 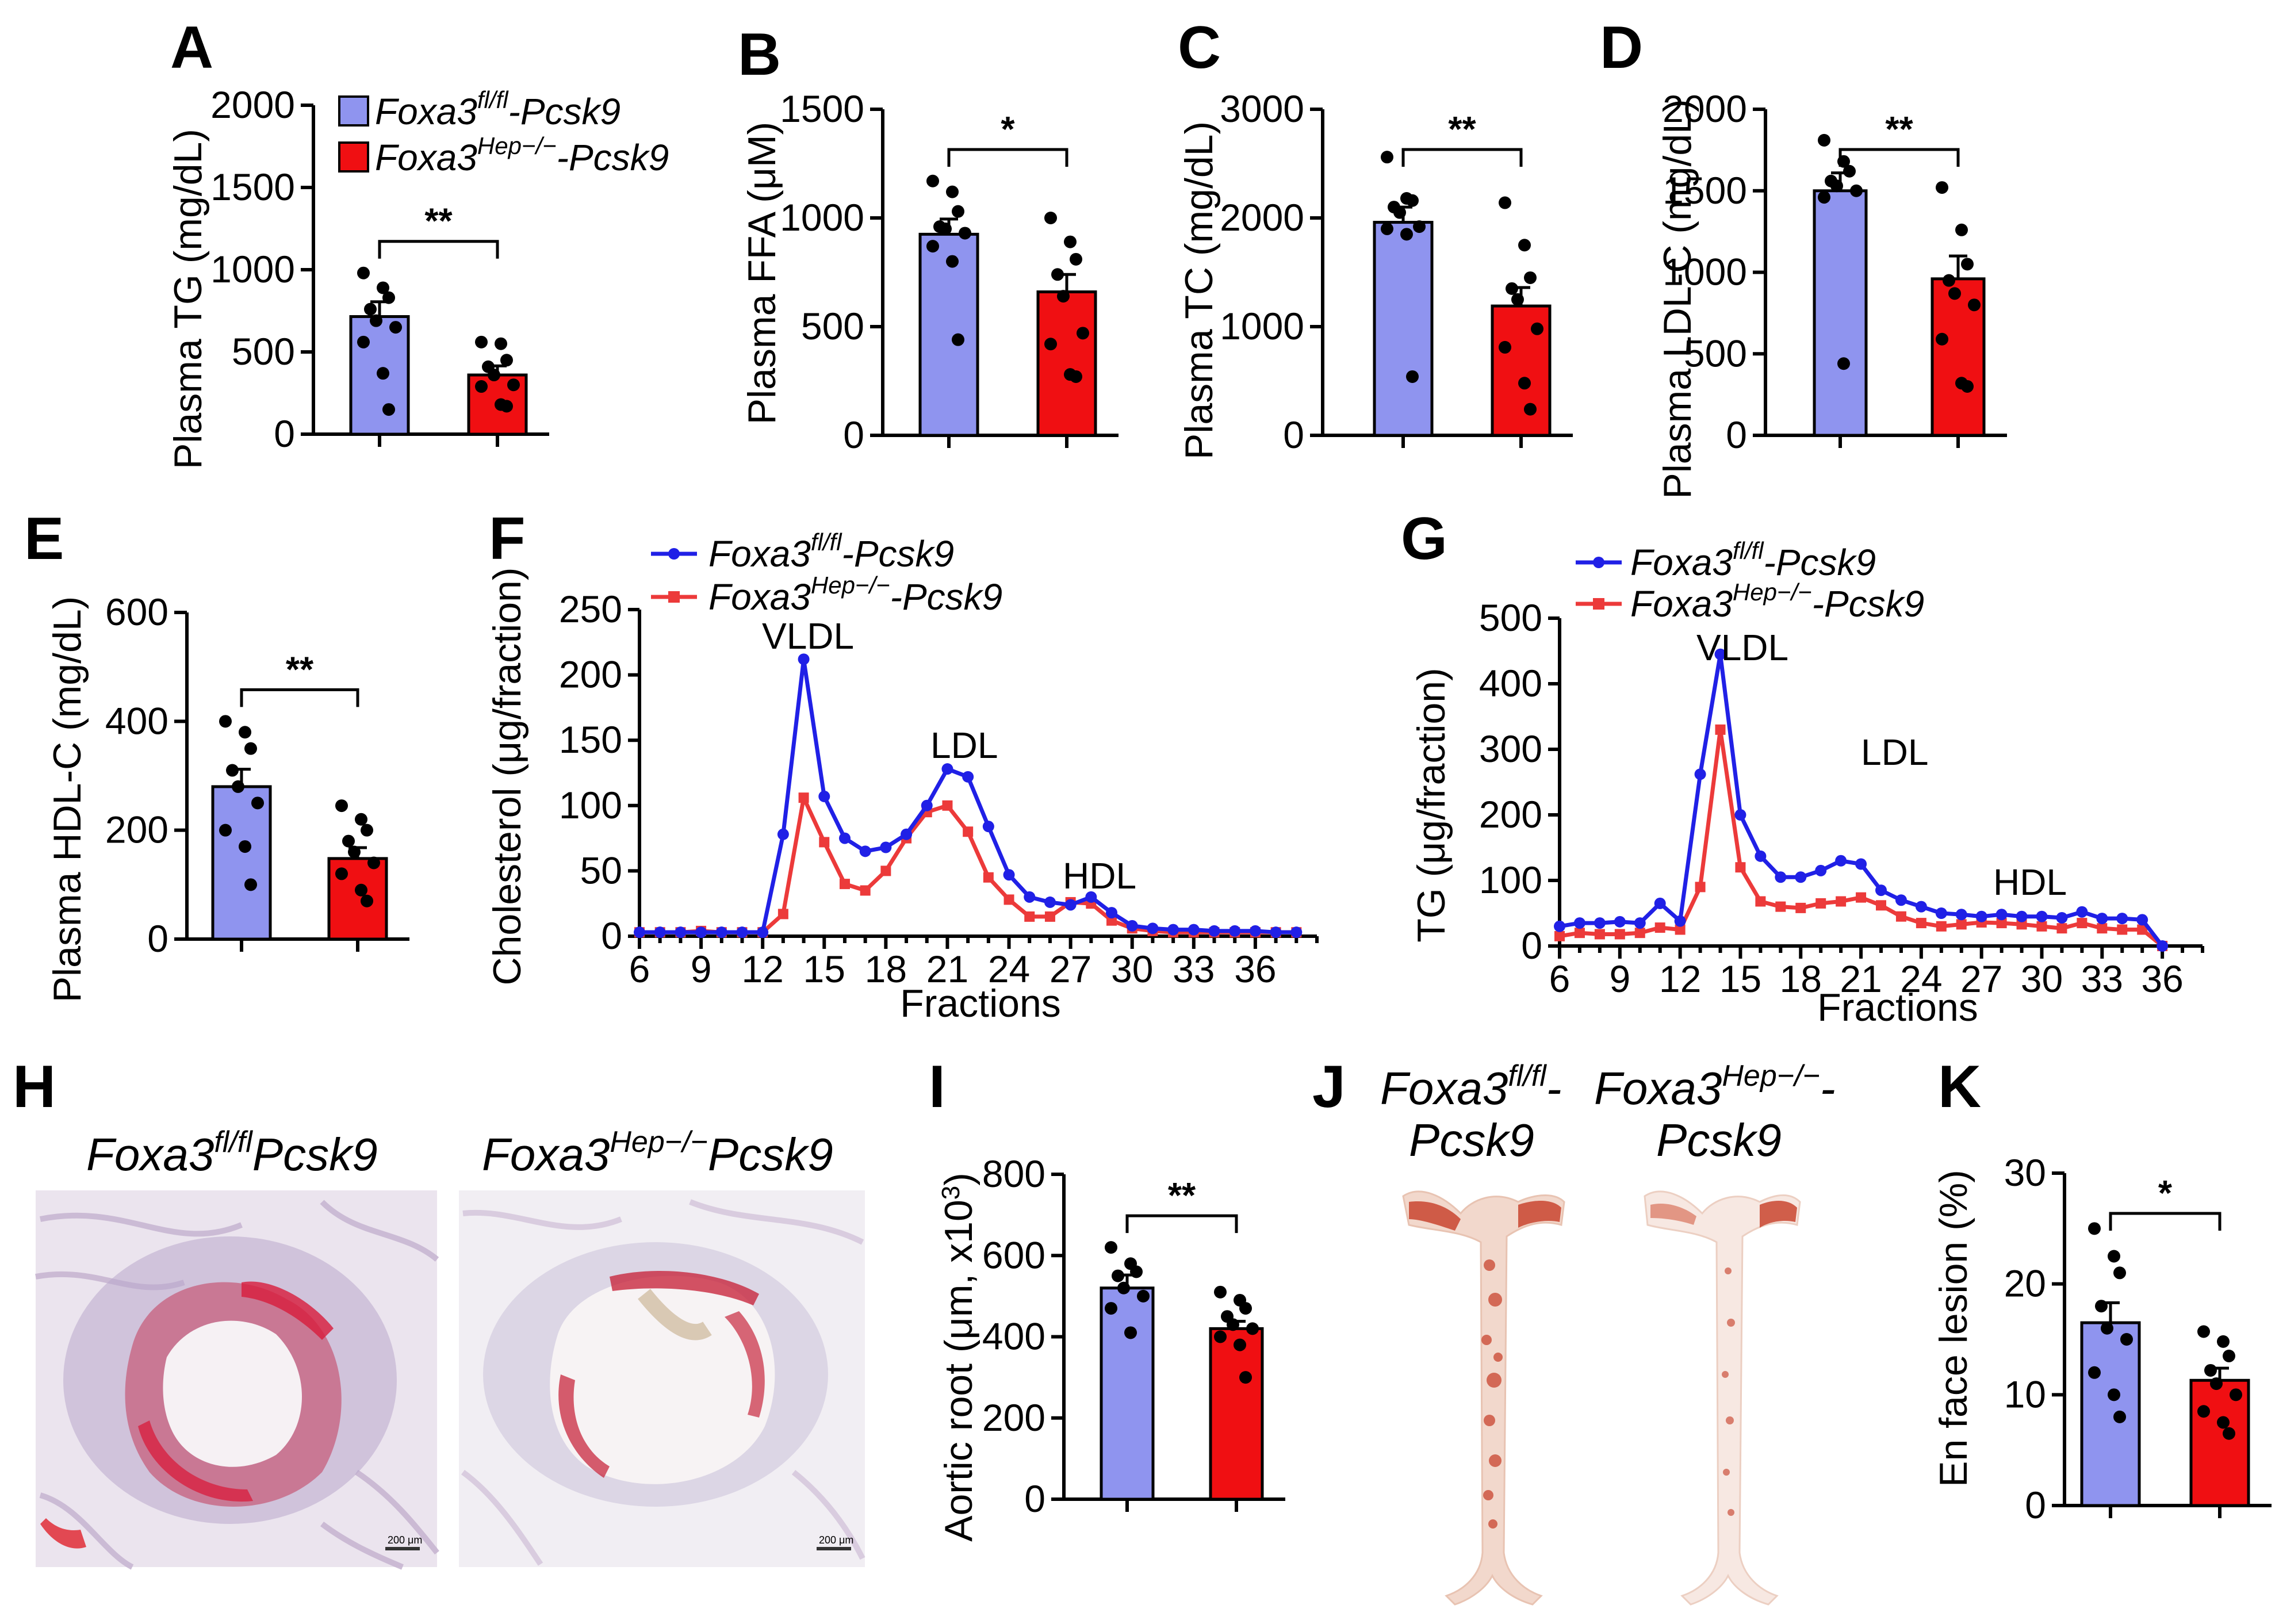 What do you see at coordinates (507, 776) in the screenshot?
I see `y-axis-label-f: Cholesterol (μg/fraction)` at bounding box center [507, 776].